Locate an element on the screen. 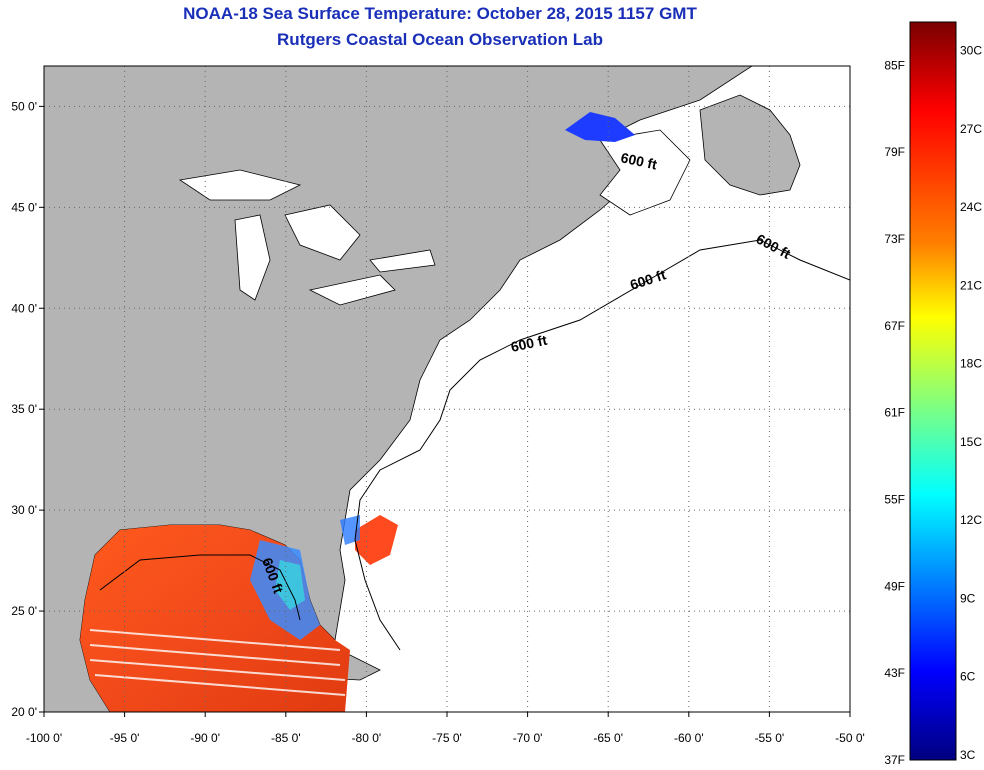 The height and width of the screenshot is (770, 984). lat-tick-label: 30 0' is located at coordinates (24, 510).